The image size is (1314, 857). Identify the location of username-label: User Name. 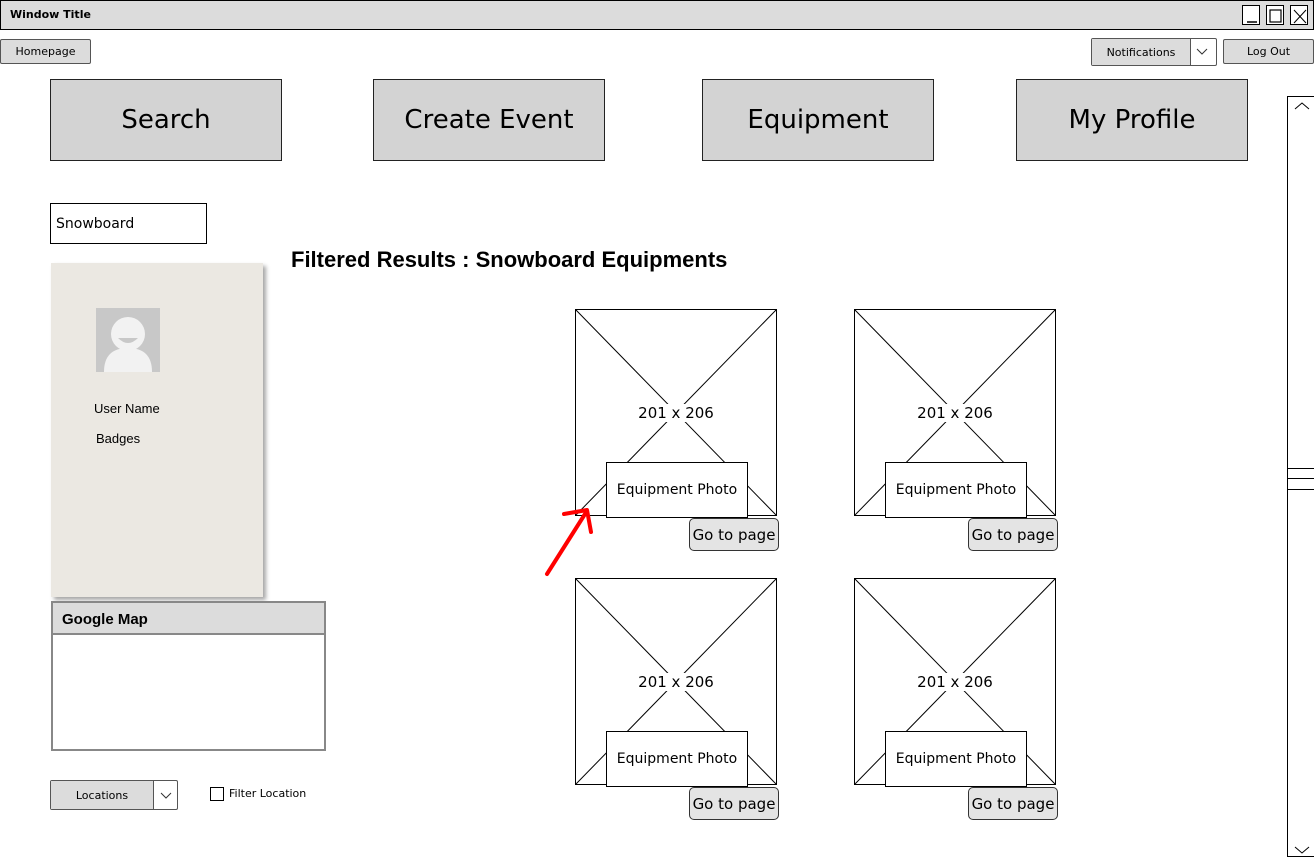
(127, 408).